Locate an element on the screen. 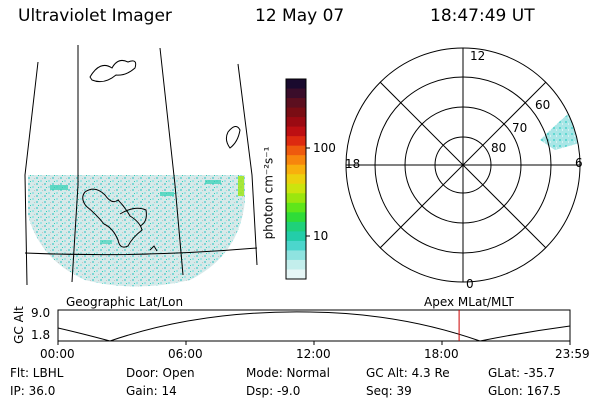 Image resolution: width=600 pixels, height=400 pixels. door-info: Door: Open is located at coordinates (160, 373).